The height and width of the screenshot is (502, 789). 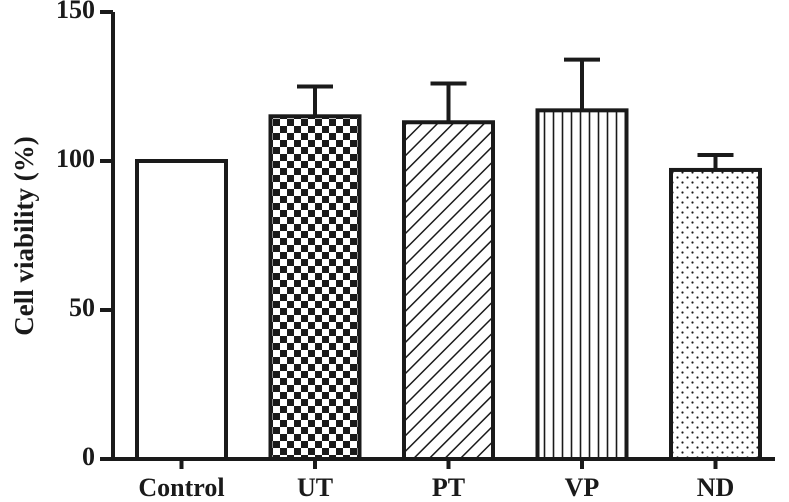 I want to click on x-tick-label-ut: UT, so click(x=315, y=487).